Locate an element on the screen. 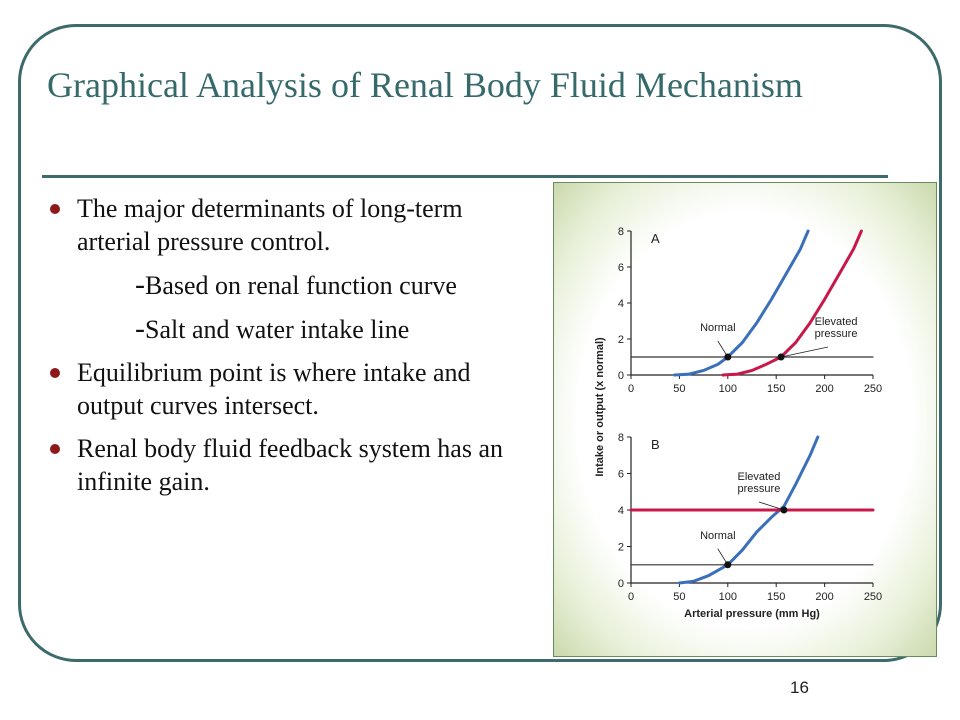 The image size is (960, 720). x-axis-title: Arterial pressure (mm Hg) is located at coordinates (752, 614).